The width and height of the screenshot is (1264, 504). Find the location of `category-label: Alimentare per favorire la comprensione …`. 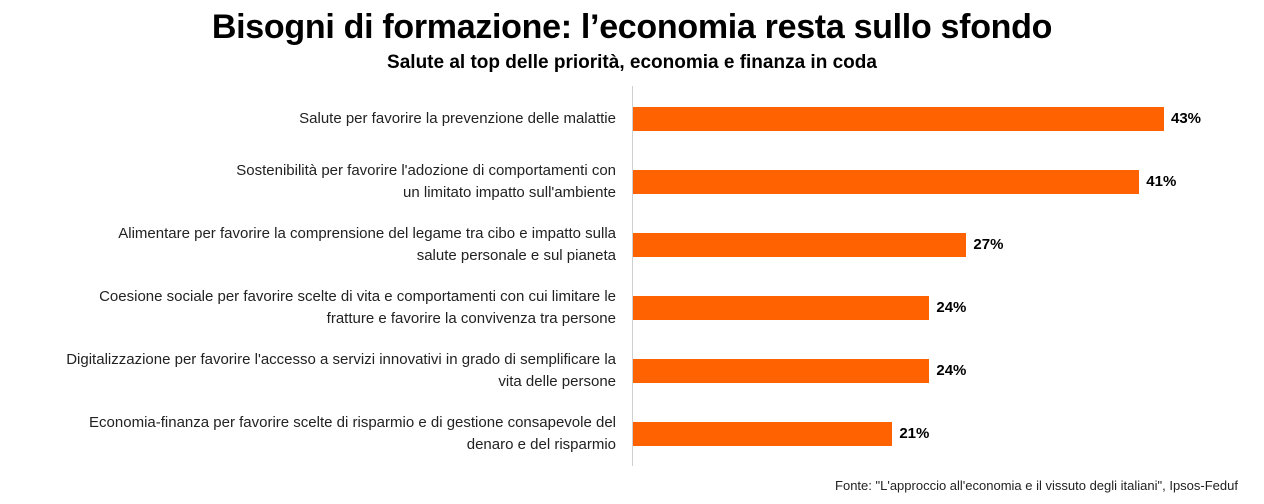

category-label: Alimentare per favorire la comprensione … is located at coordinates (308, 245).